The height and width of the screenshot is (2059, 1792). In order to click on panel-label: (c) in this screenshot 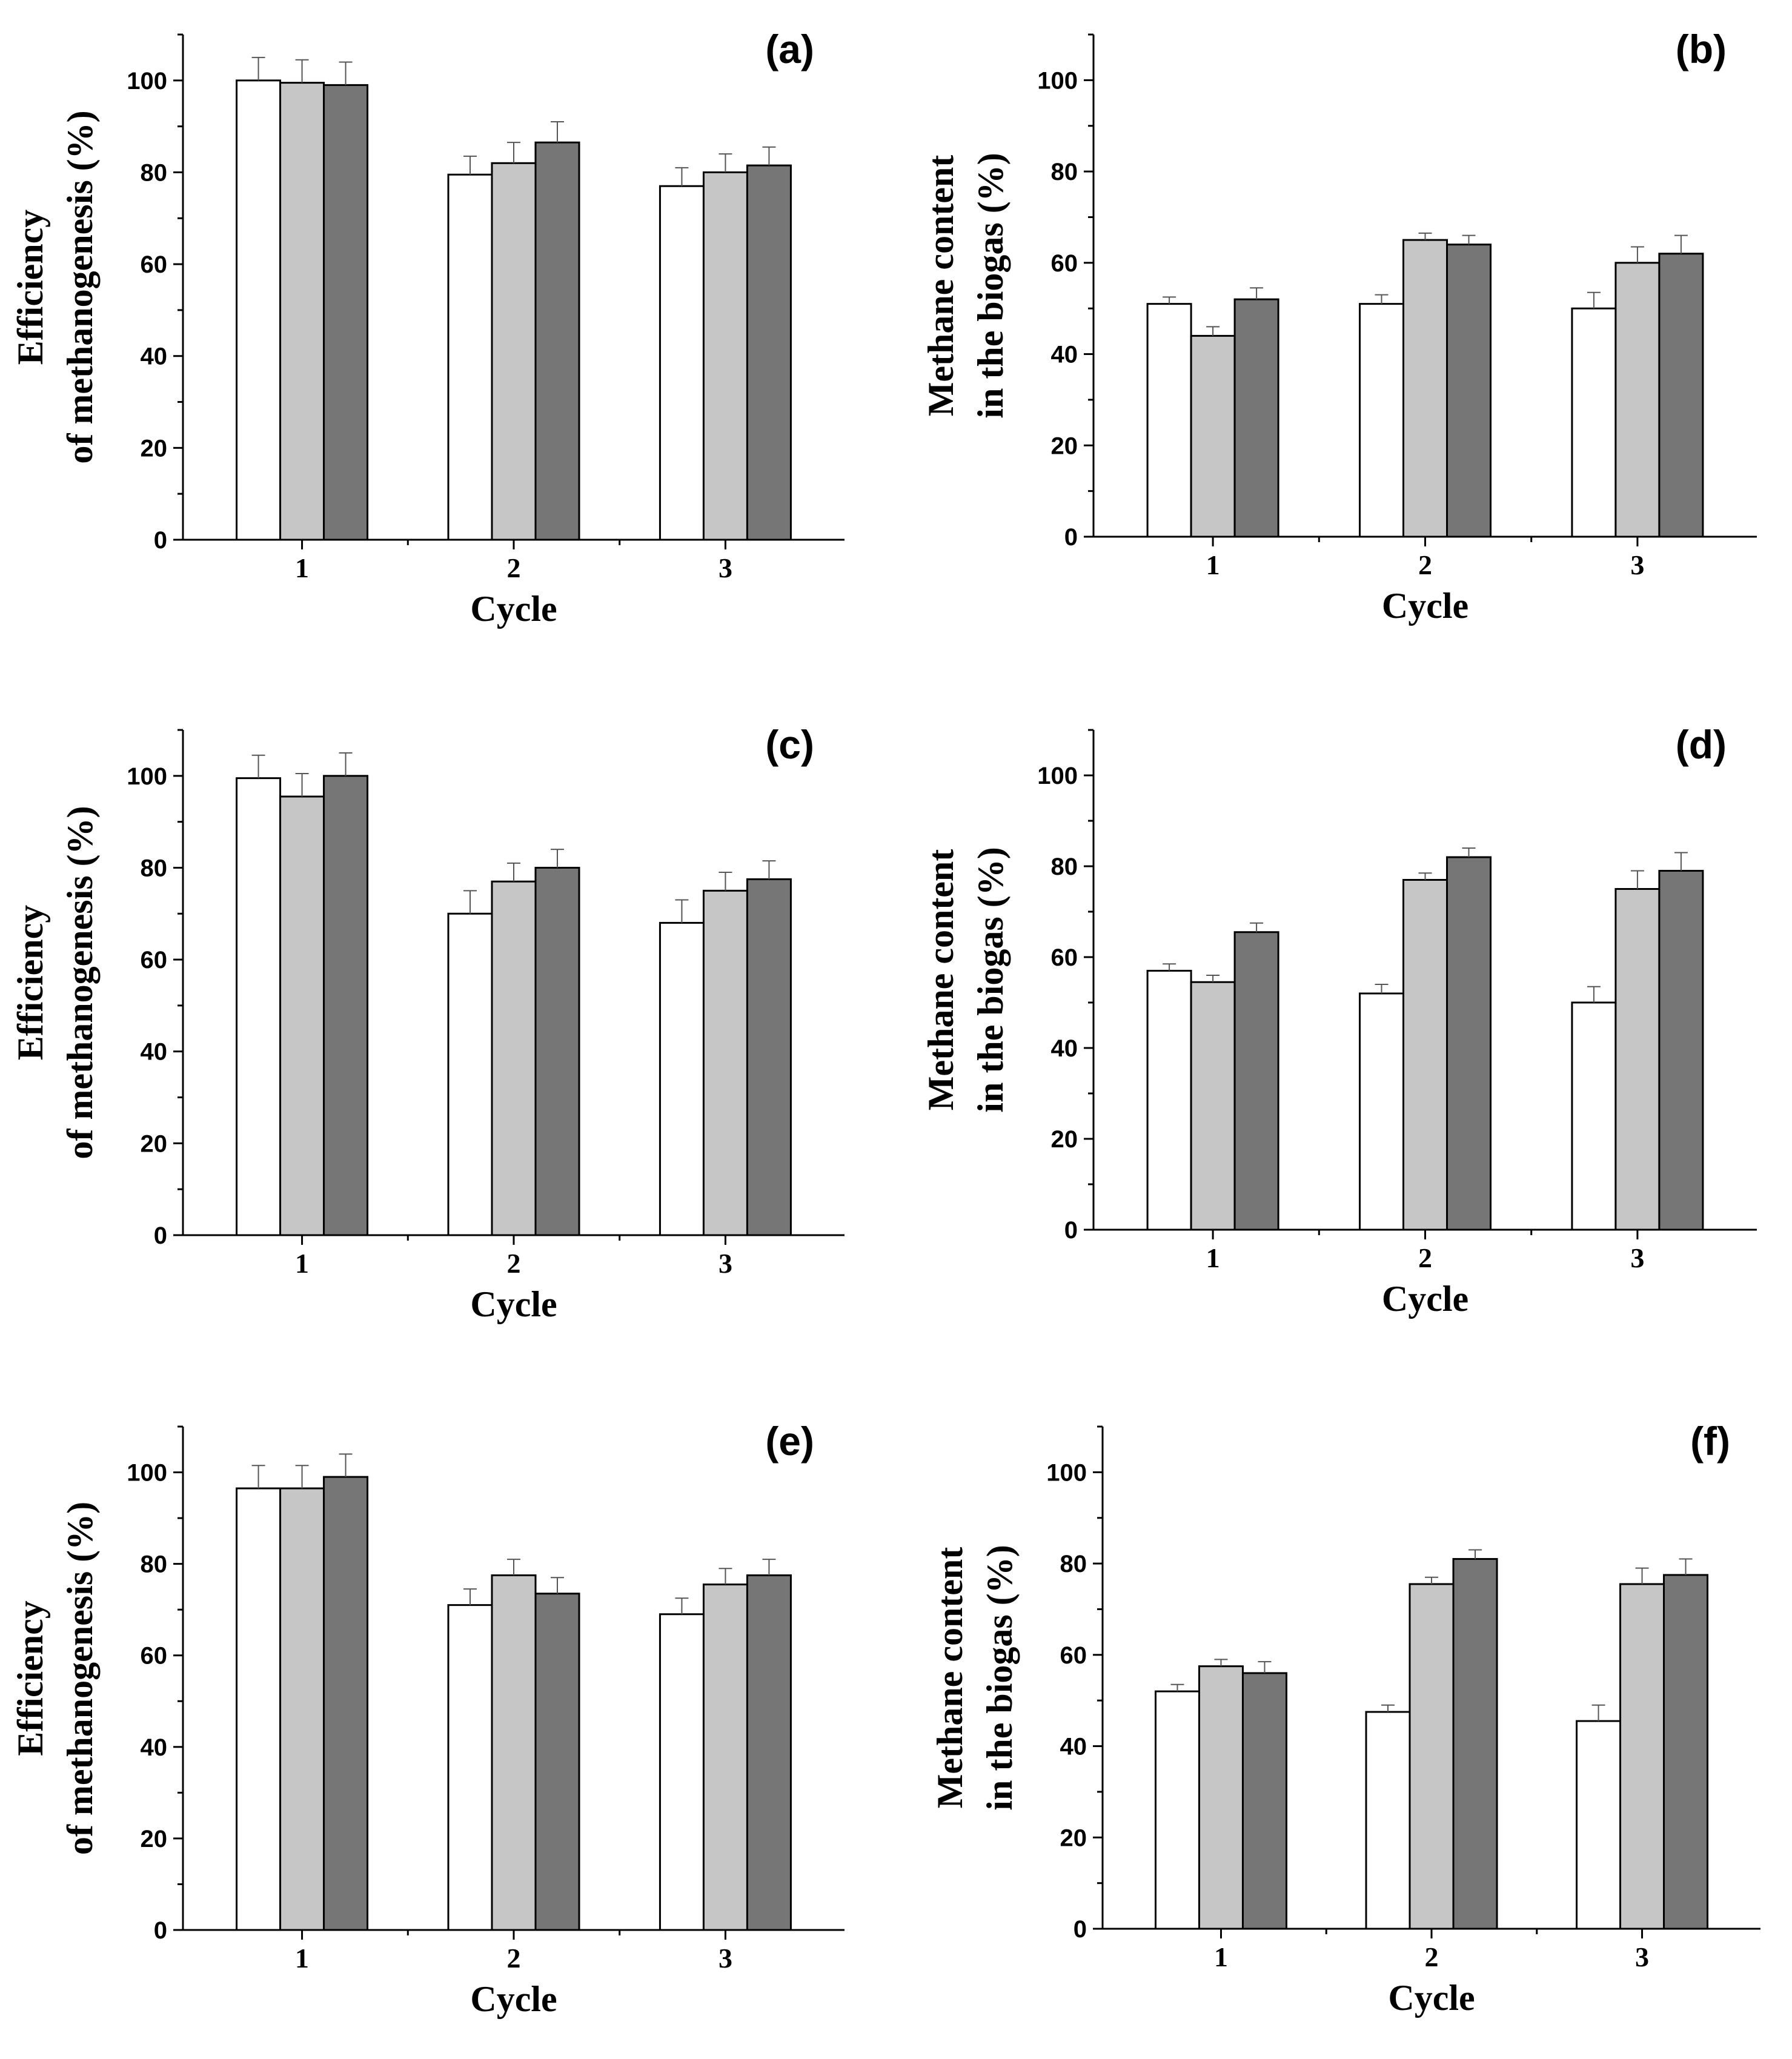, I will do `click(789, 745)`.